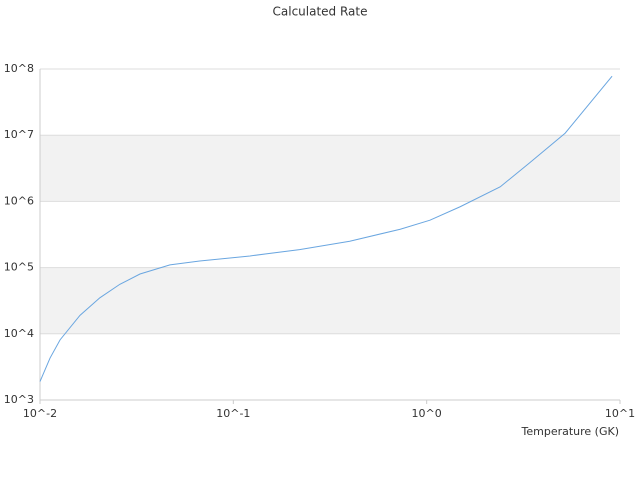 This screenshot has height=484, width=640. Describe the element at coordinates (19, 333) in the screenshot. I see `y-tick-label: 10^4` at that location.